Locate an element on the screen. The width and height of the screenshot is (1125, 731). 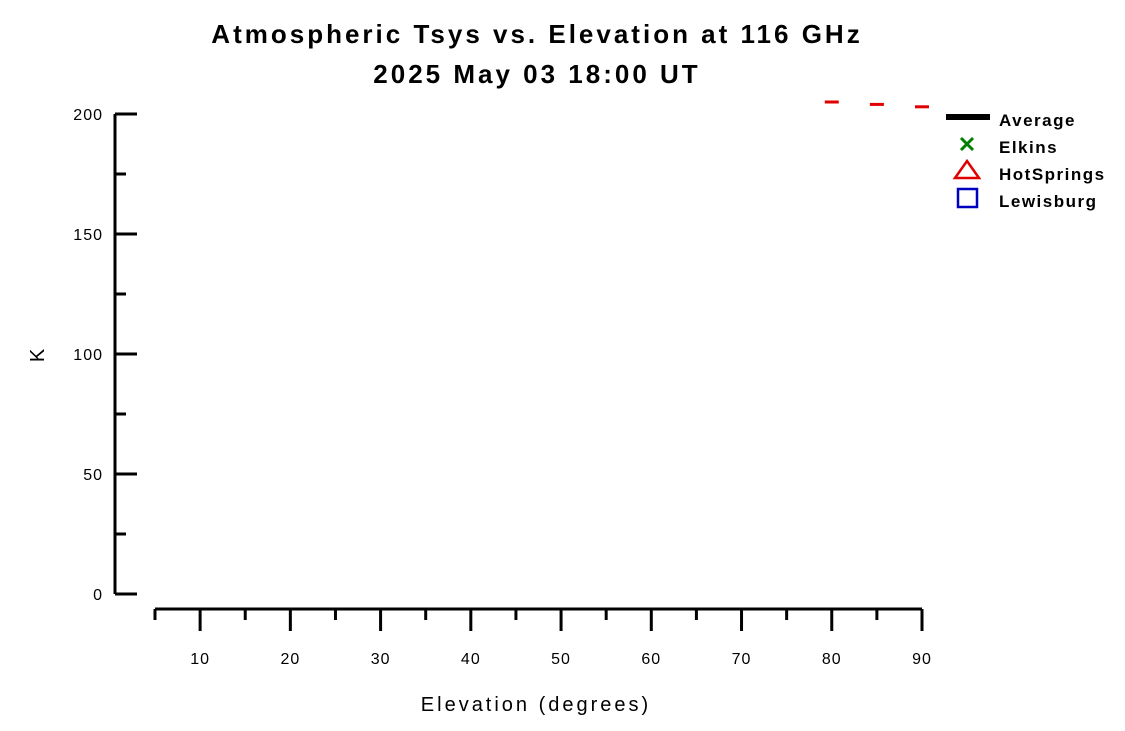
legend-average-swatch is located at coordinates (968, 117).